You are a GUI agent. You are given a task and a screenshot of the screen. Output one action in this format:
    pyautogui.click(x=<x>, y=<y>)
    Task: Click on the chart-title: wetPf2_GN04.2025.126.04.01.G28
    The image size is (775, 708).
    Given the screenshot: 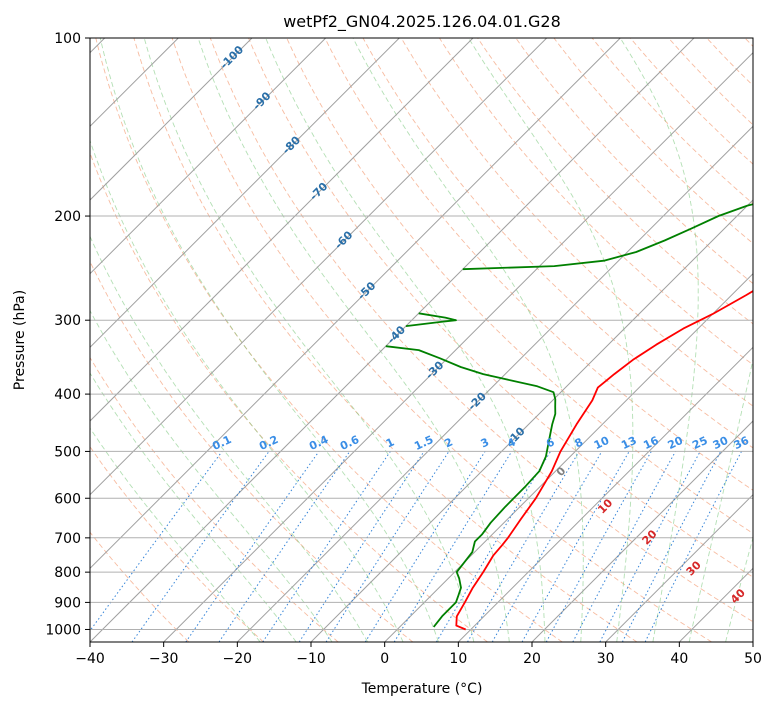 What is the action you would take?
    pyautogui.click(x=422, y=22)
    